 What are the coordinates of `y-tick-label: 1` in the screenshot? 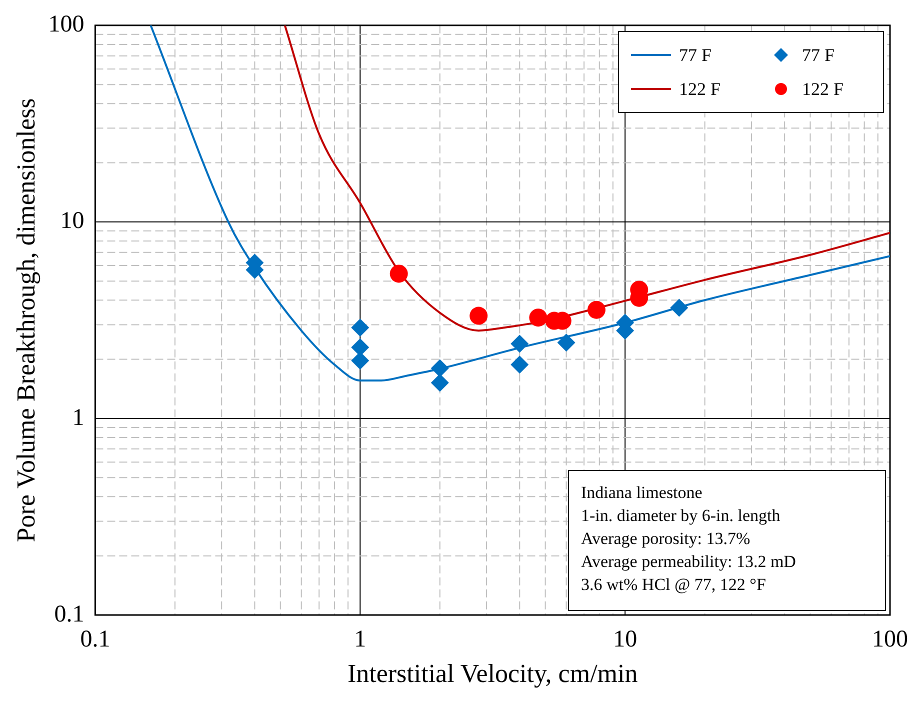 It's located at (78, 417).